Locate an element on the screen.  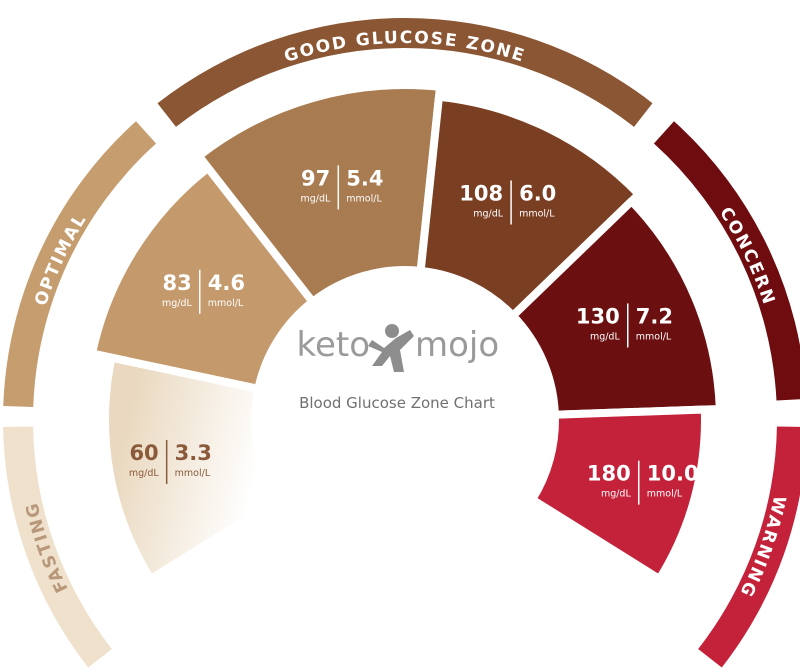
logo: keto mojo is located at coordinates (397, 348).